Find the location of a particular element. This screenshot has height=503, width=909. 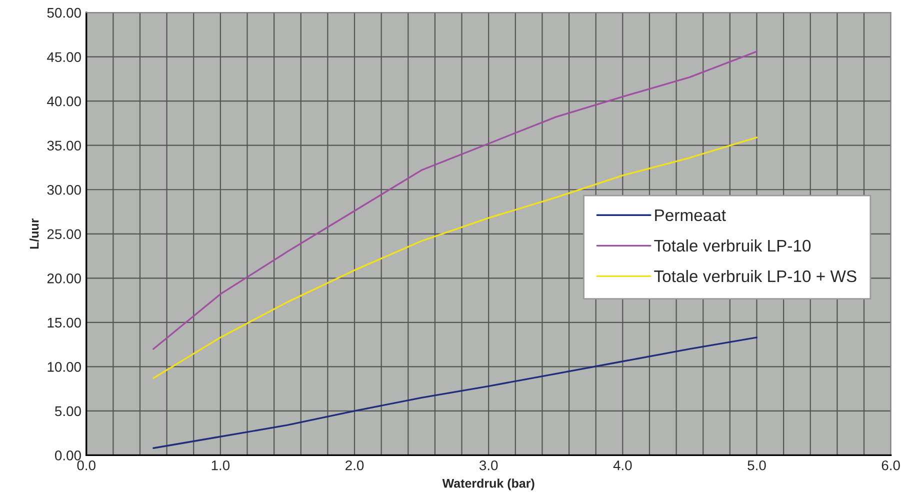

y-tick-label: 30.00 is located at coordinates (64, 189).